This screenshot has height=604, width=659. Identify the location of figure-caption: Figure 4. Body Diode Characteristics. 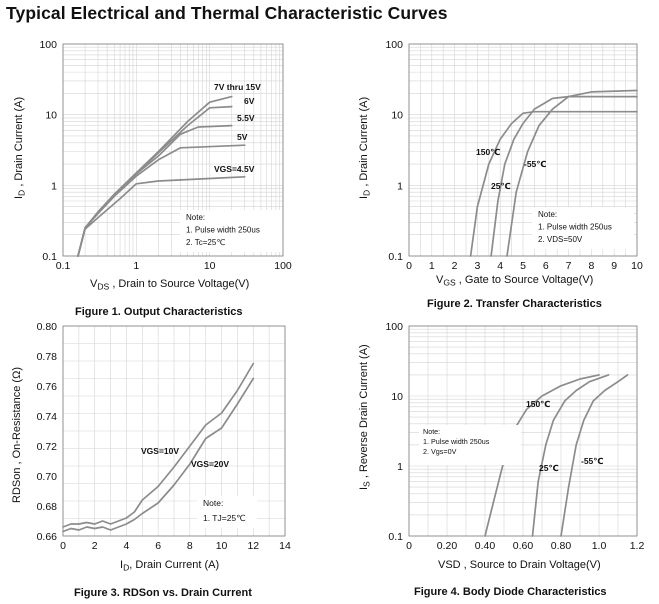
(510, 592).